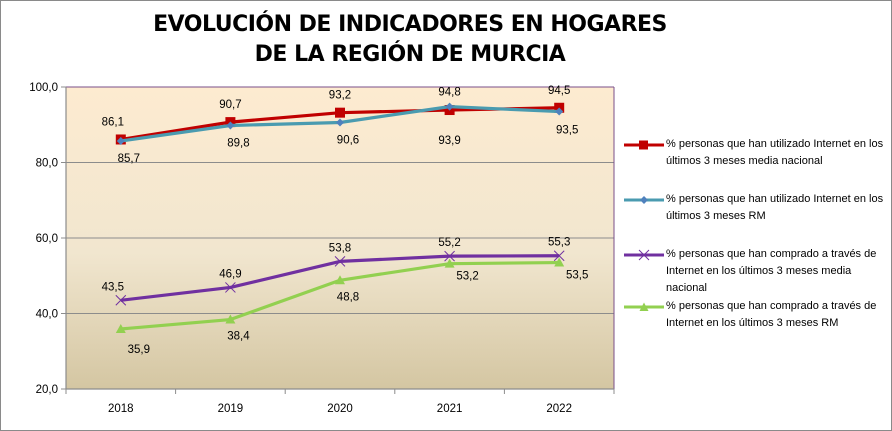  I want to click on data-label: 93,2, so click(340, 96).